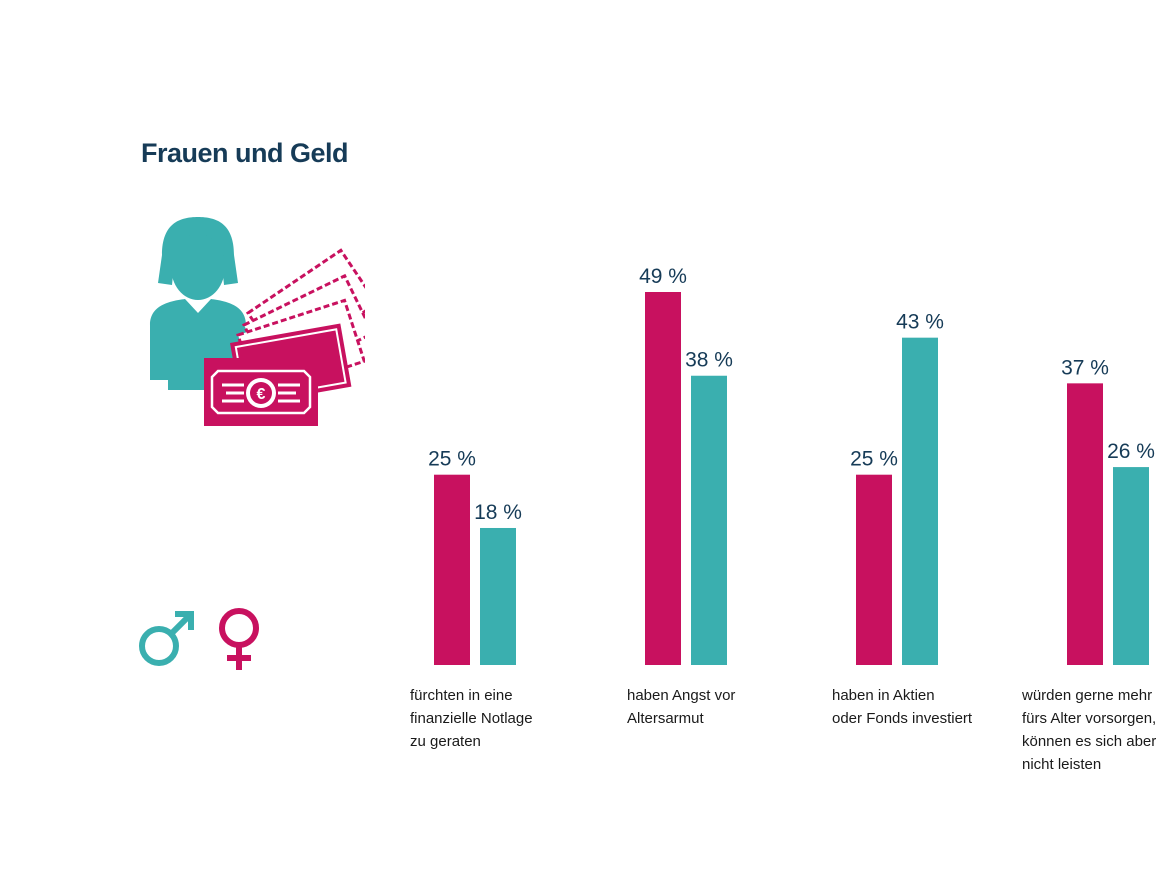 Image resolution: width=1160 pixels, height=869 pixels. What do you see at coordinates (245, 153) in the screenshot?
I see `page-title: Frauen und Geld` at bounding box center [245, 153].